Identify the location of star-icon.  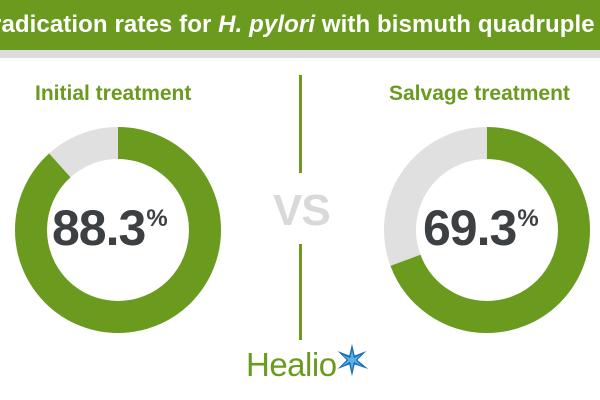
(353, 360).